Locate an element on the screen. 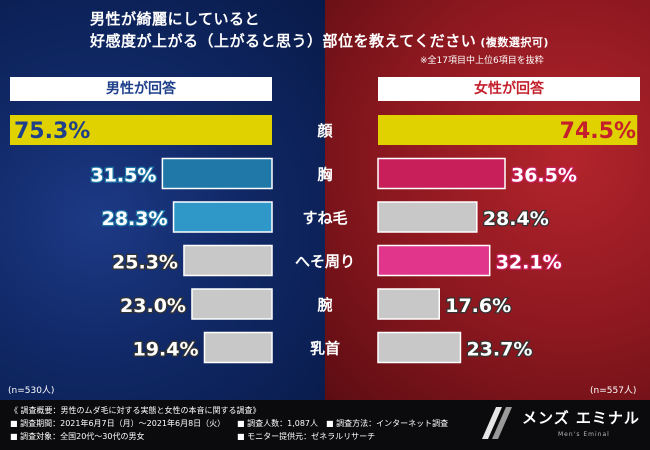 The width and height of the screenshot is (650, 450). category-label-5: 乳首 is located at coordinates (325, 349).